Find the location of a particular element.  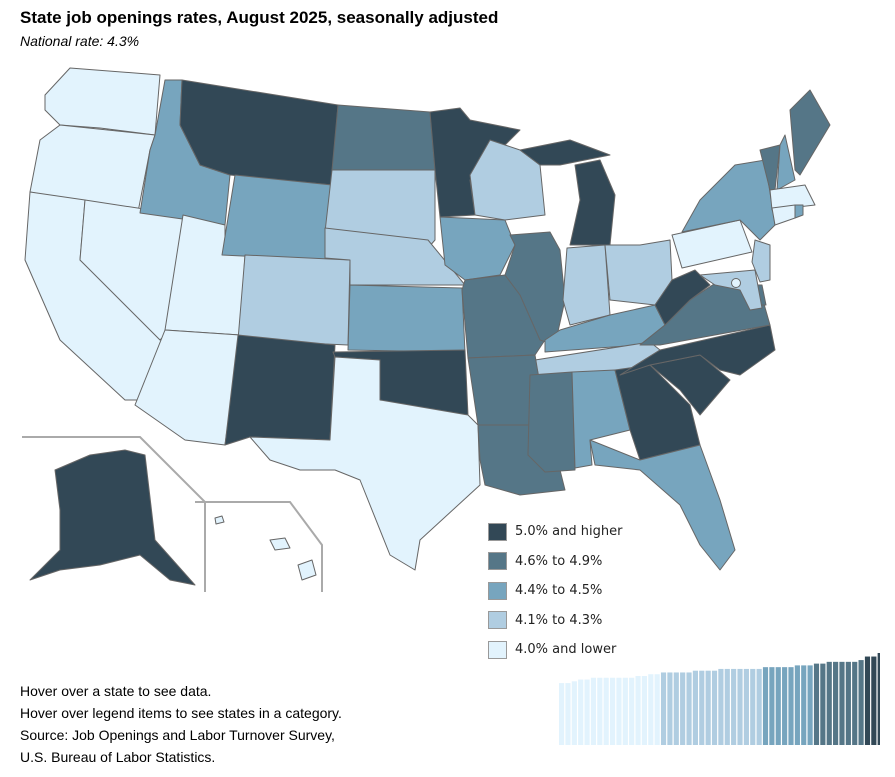

state-md is located at coordinates (731, 290).